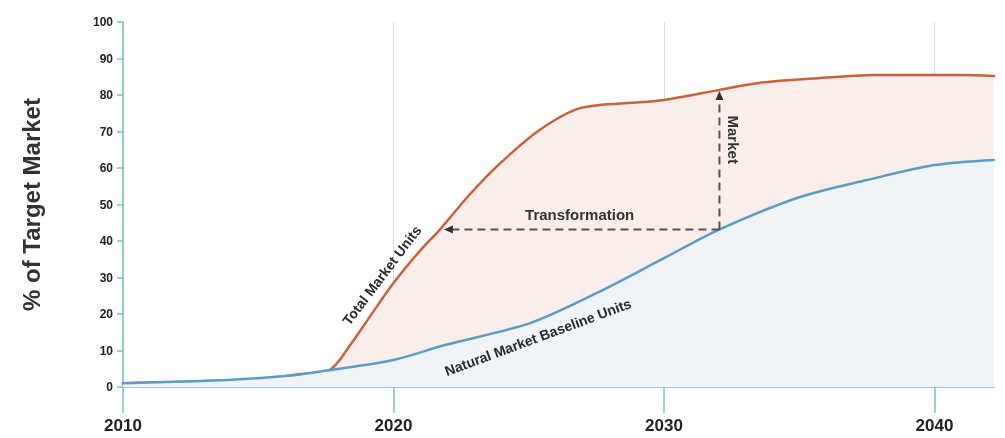 The height and width of the screenshot is (438, 1005). Describe the element at coordinates (31, 204) in the screenshot. I see `y-axis-title: % of Target Market` at that location.